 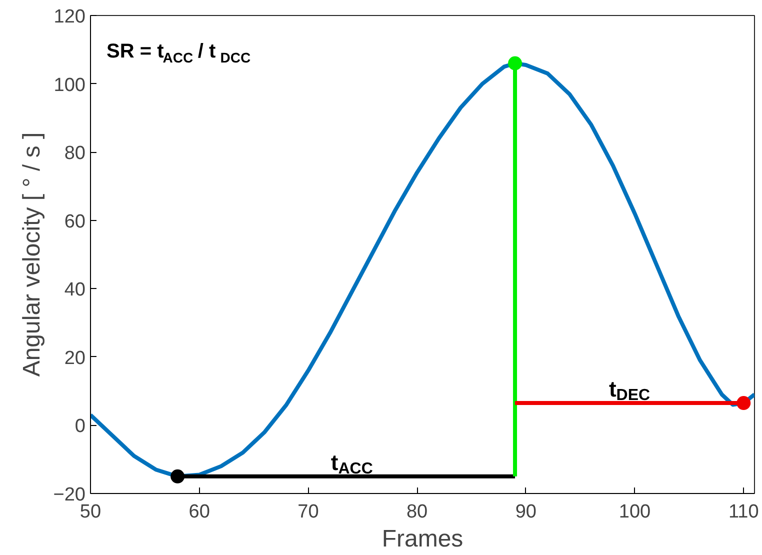 What do you see at coordinates (75, 290) in the screenshot?
I see `y-tick-label: 40` at bounding box center [75, 290].